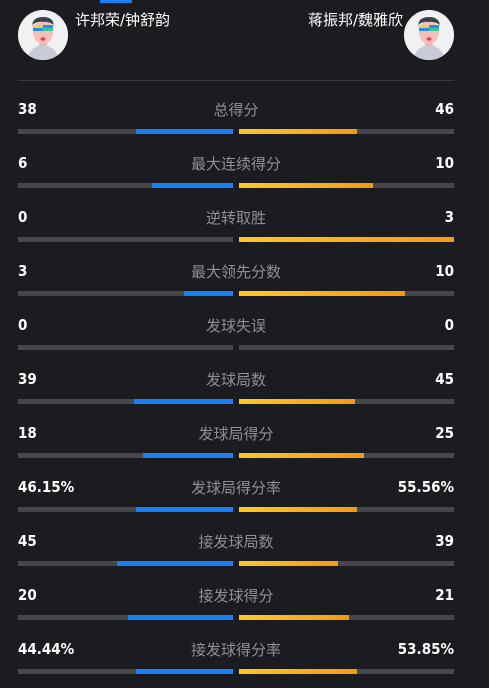  I want to click on stat-right-value: 55.56%, so click(425, 487).